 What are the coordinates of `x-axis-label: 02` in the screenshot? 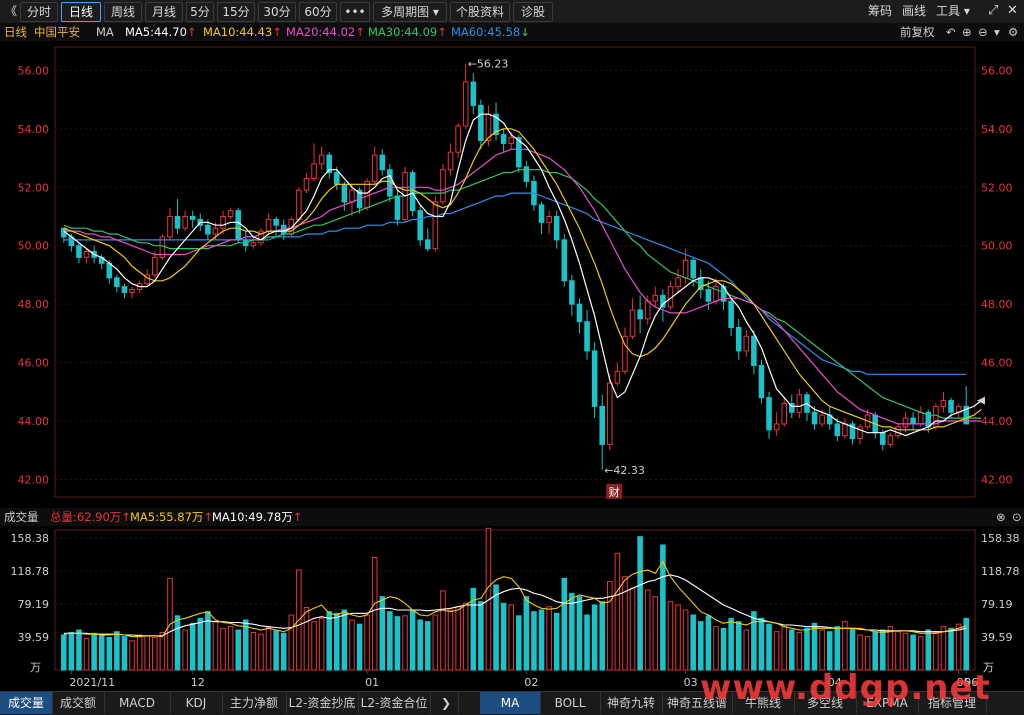 It's located at (531, 682).